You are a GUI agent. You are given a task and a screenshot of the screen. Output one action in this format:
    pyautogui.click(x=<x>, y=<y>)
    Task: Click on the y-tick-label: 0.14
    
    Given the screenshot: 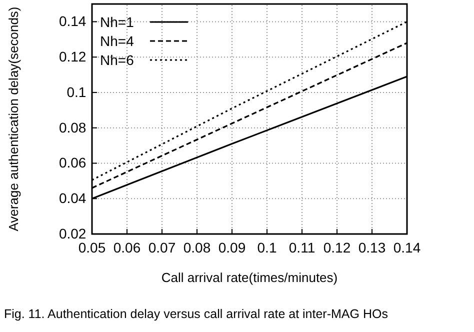 What is the action you would take?
    pyautogui.click(x=72, y=21)
    